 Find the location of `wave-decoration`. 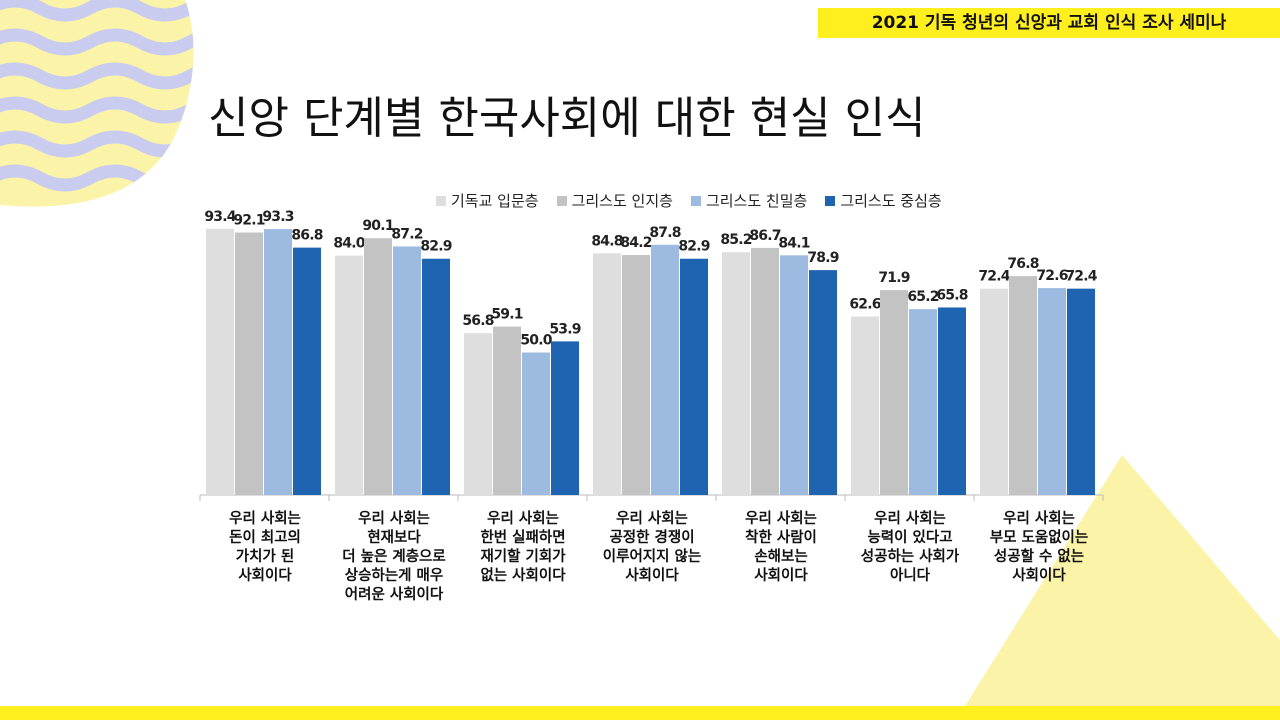

wave-decoration is located at coordinates (97, 103).